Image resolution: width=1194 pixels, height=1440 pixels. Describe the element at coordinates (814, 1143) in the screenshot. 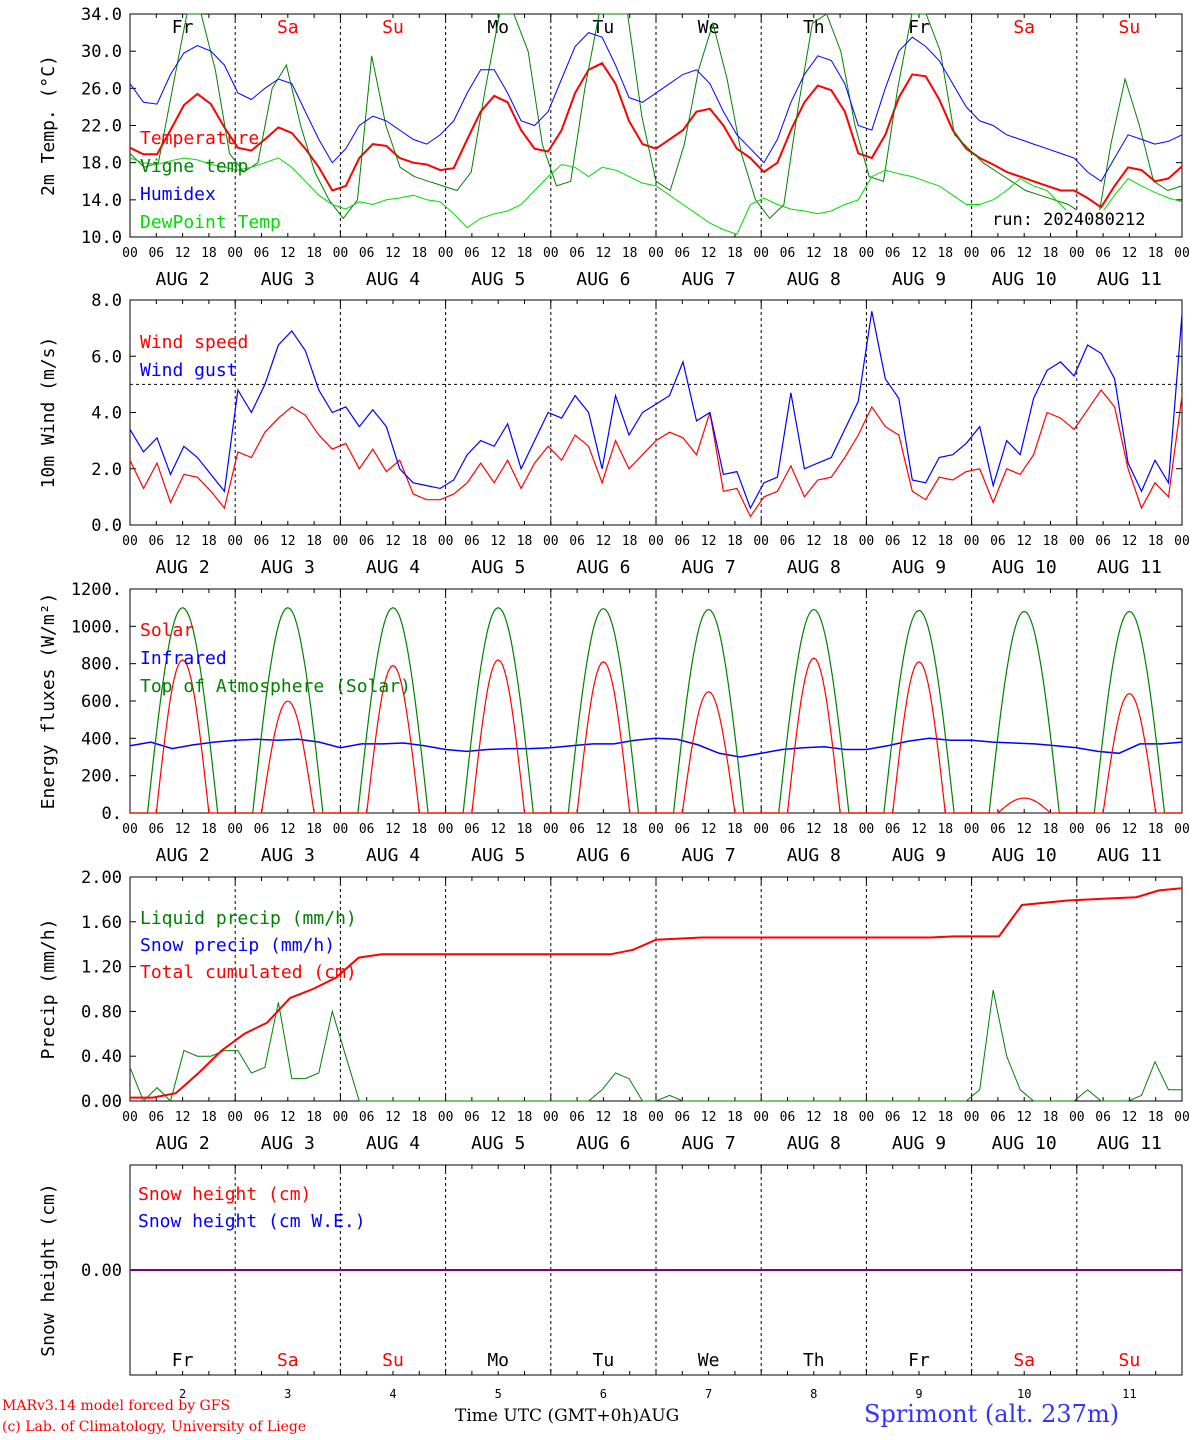

I see `panel-4-date-label: AUG 8` at that location.